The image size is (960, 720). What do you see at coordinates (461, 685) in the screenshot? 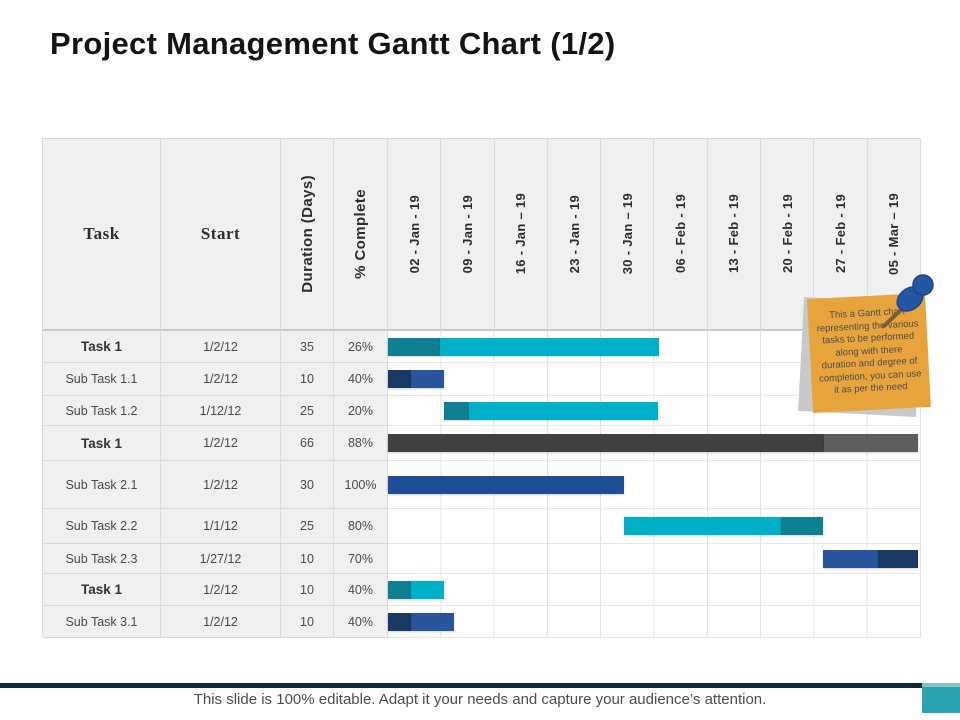
I see `footer-divider` at bounding box center [461, 685].